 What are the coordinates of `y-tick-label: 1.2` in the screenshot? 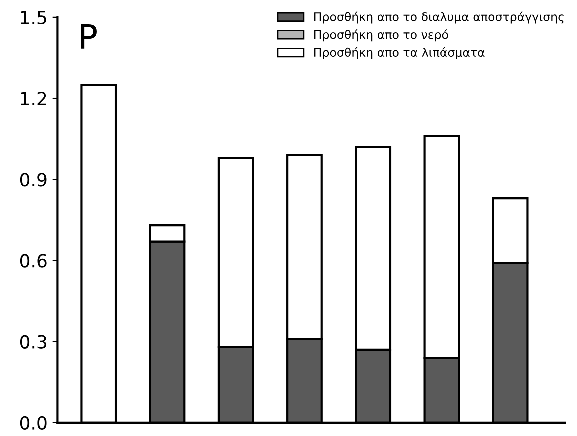 It's located at (33, 99).